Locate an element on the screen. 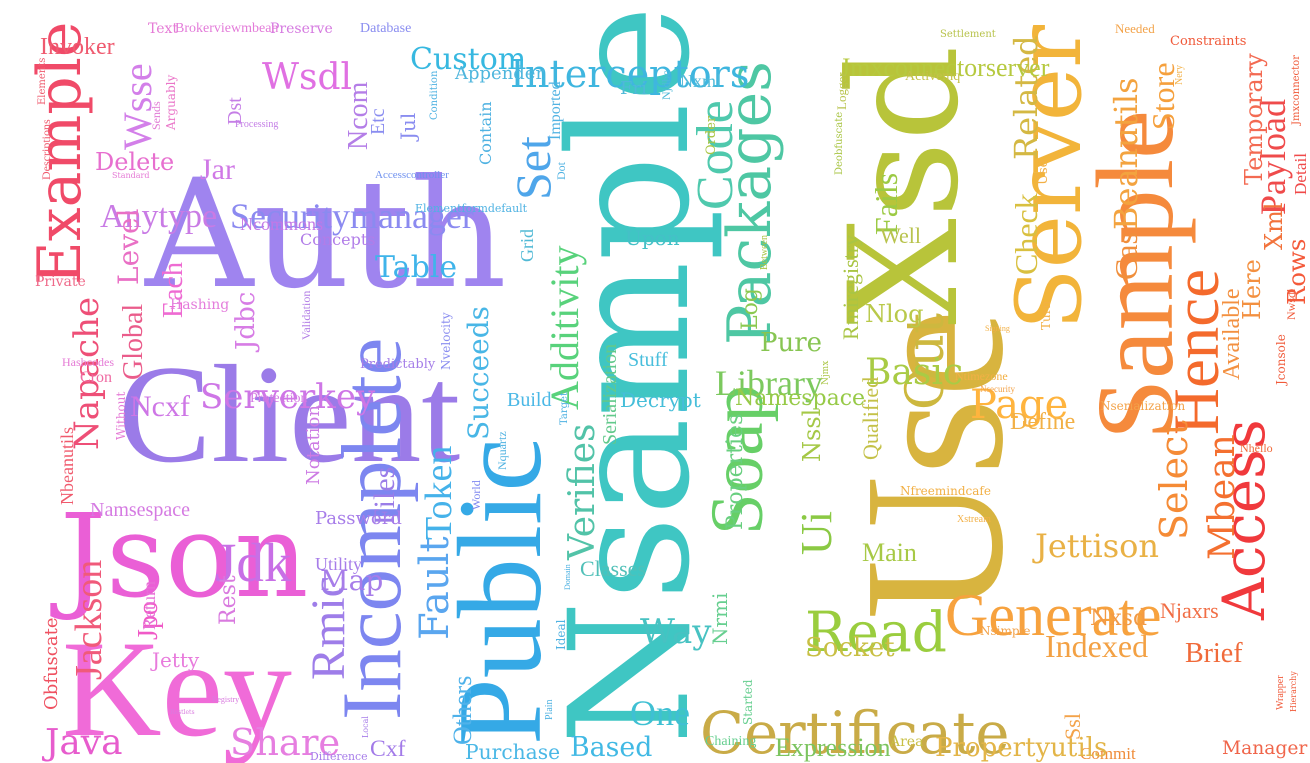  cloud-word: Settlement is located at coordinates (968, 34).